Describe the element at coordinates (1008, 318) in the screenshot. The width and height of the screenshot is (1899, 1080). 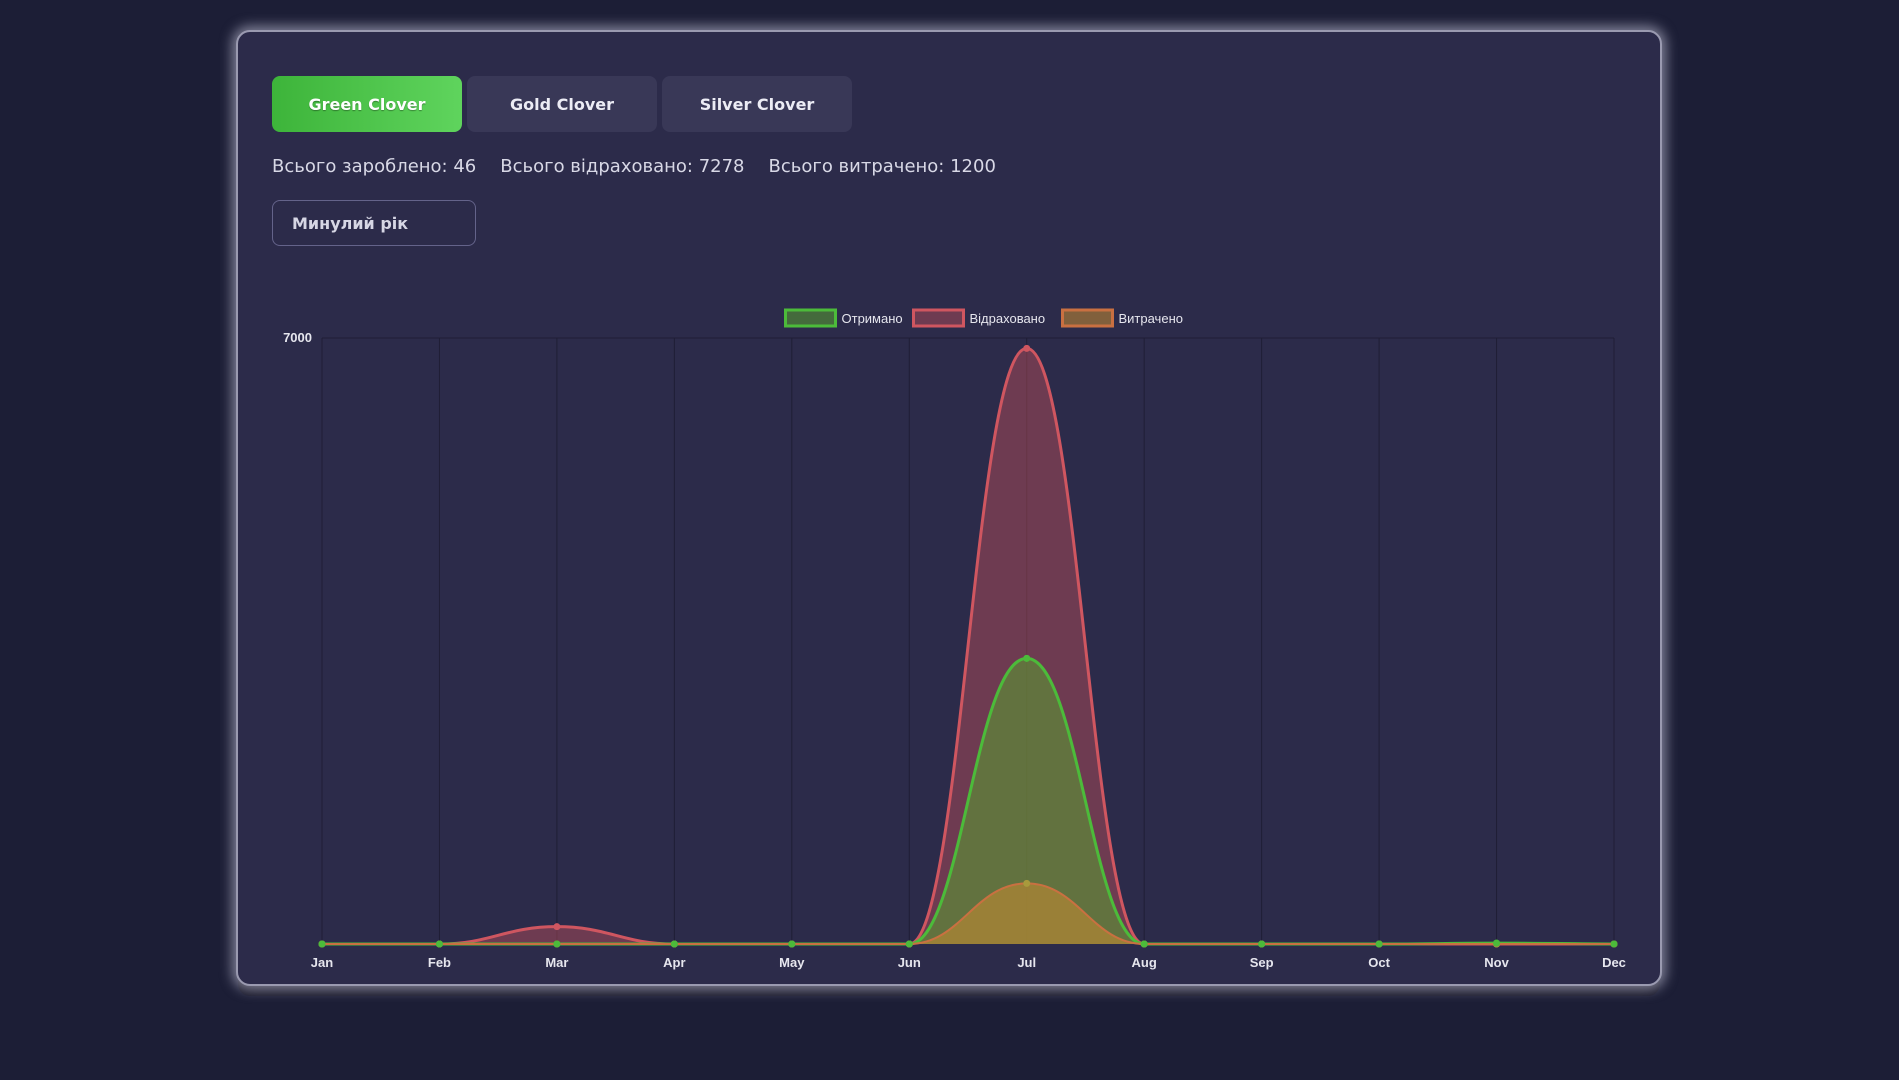
I see `legend-label-series-1: Відраховано` at that location.